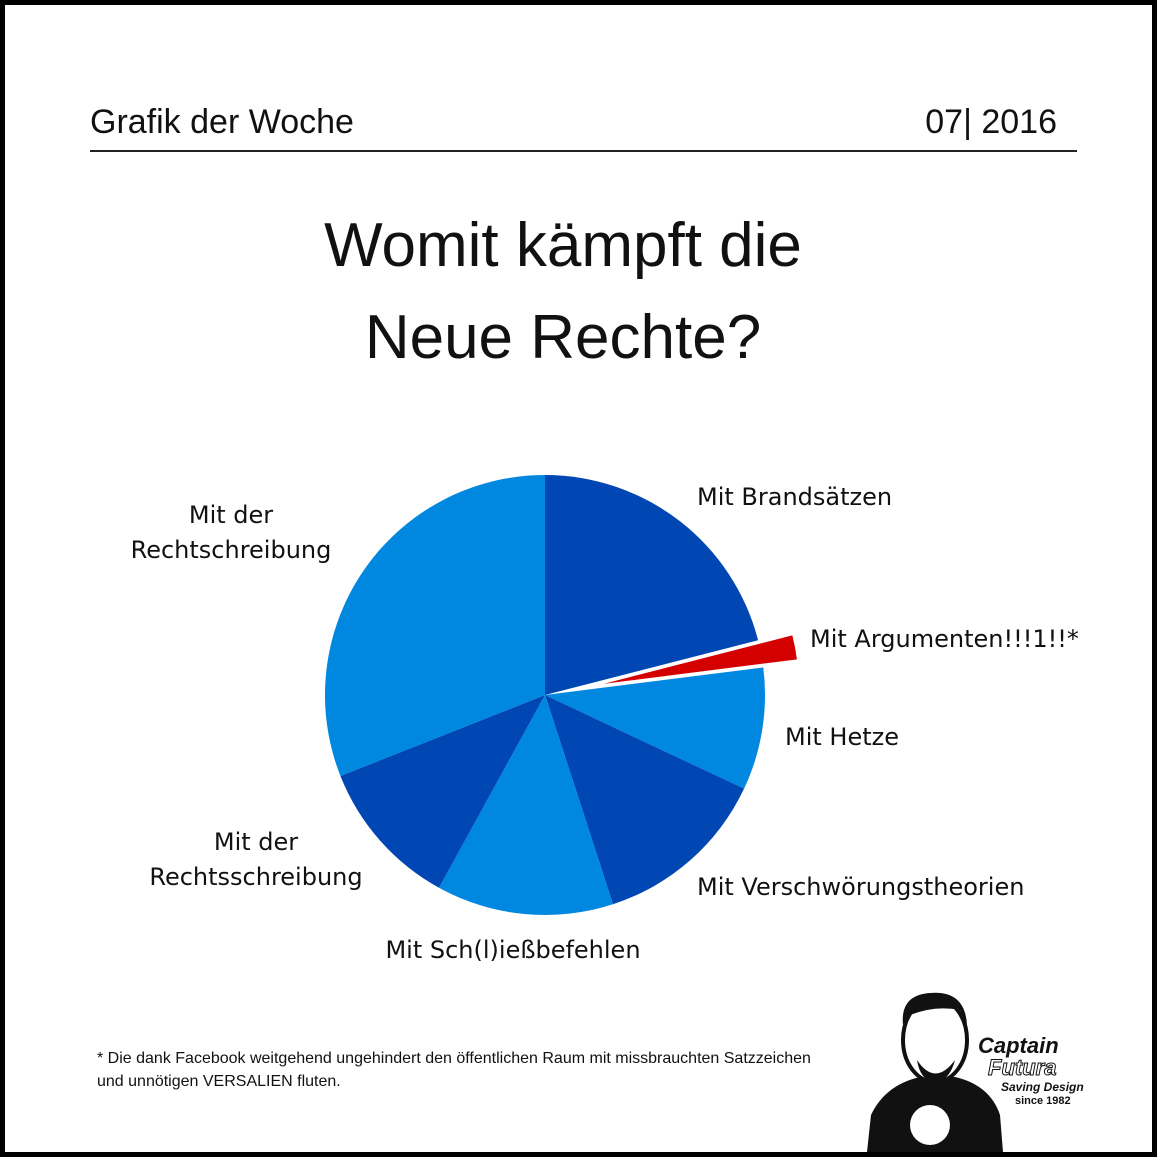 The width and height of the screenshot is (1157, 1157). Describe the element at coordinates (583, 151) in the screenshot. I see `header-rule` at that location.